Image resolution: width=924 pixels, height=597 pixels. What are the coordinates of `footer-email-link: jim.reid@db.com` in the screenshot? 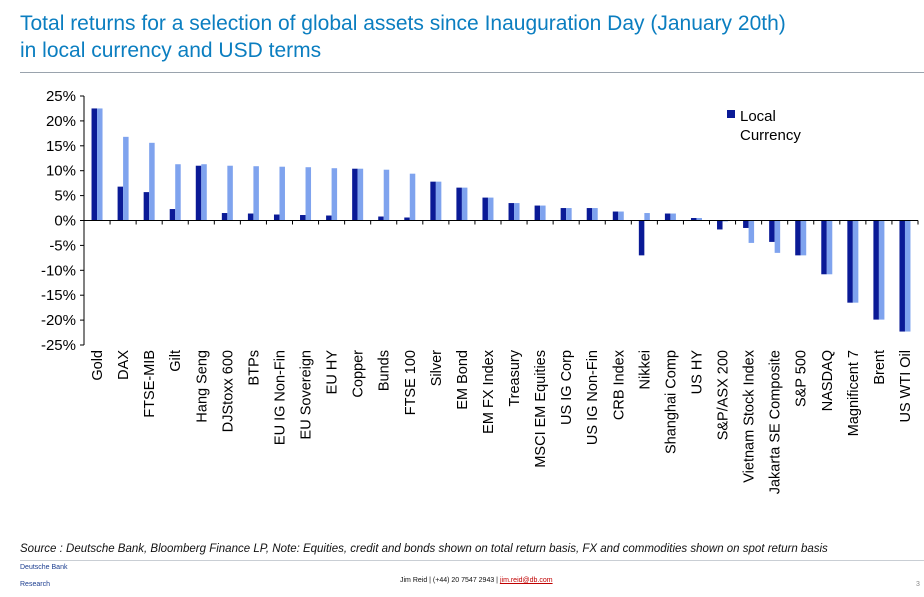 It's located at (526, 580).